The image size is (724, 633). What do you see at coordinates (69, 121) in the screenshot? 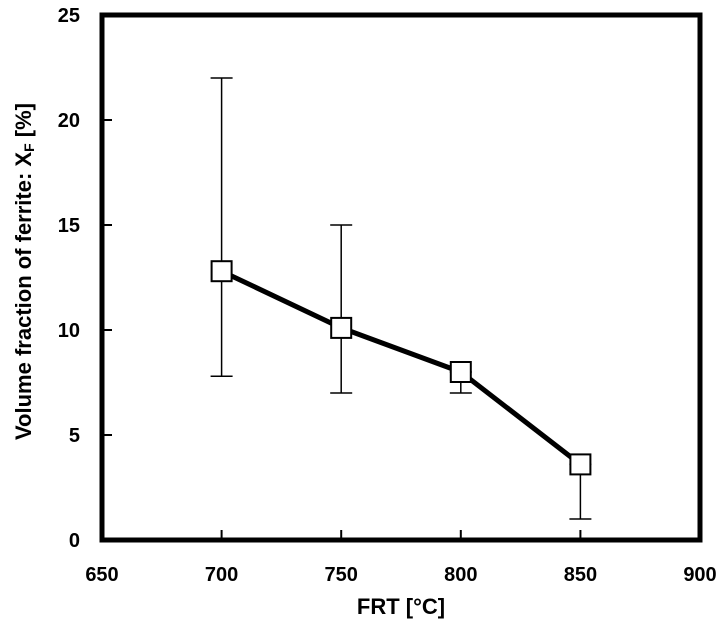
I see `y-tick-label: 20` at bounding box center [69, 121].